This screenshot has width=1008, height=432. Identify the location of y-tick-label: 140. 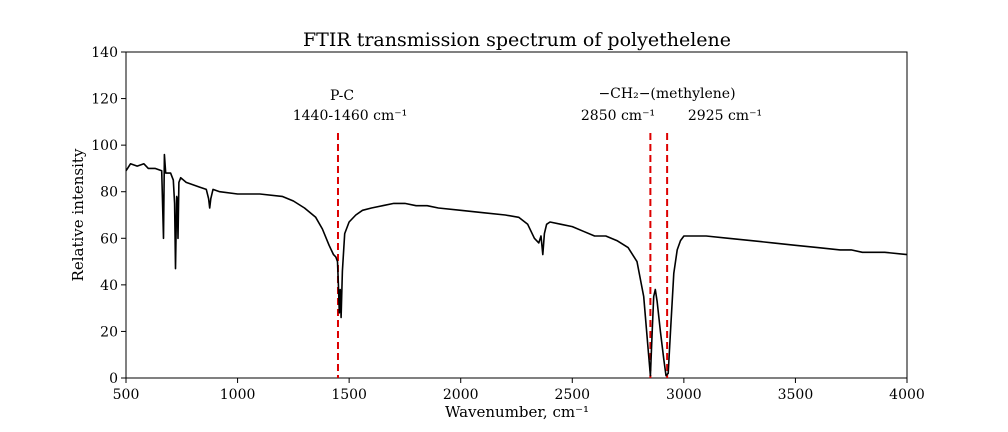
(104, 53).